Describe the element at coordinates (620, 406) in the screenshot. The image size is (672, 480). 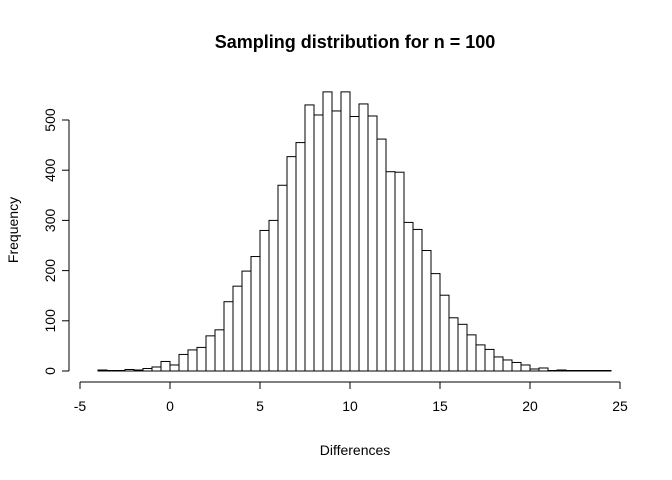
I see `x-tick-label: 25` at that location.